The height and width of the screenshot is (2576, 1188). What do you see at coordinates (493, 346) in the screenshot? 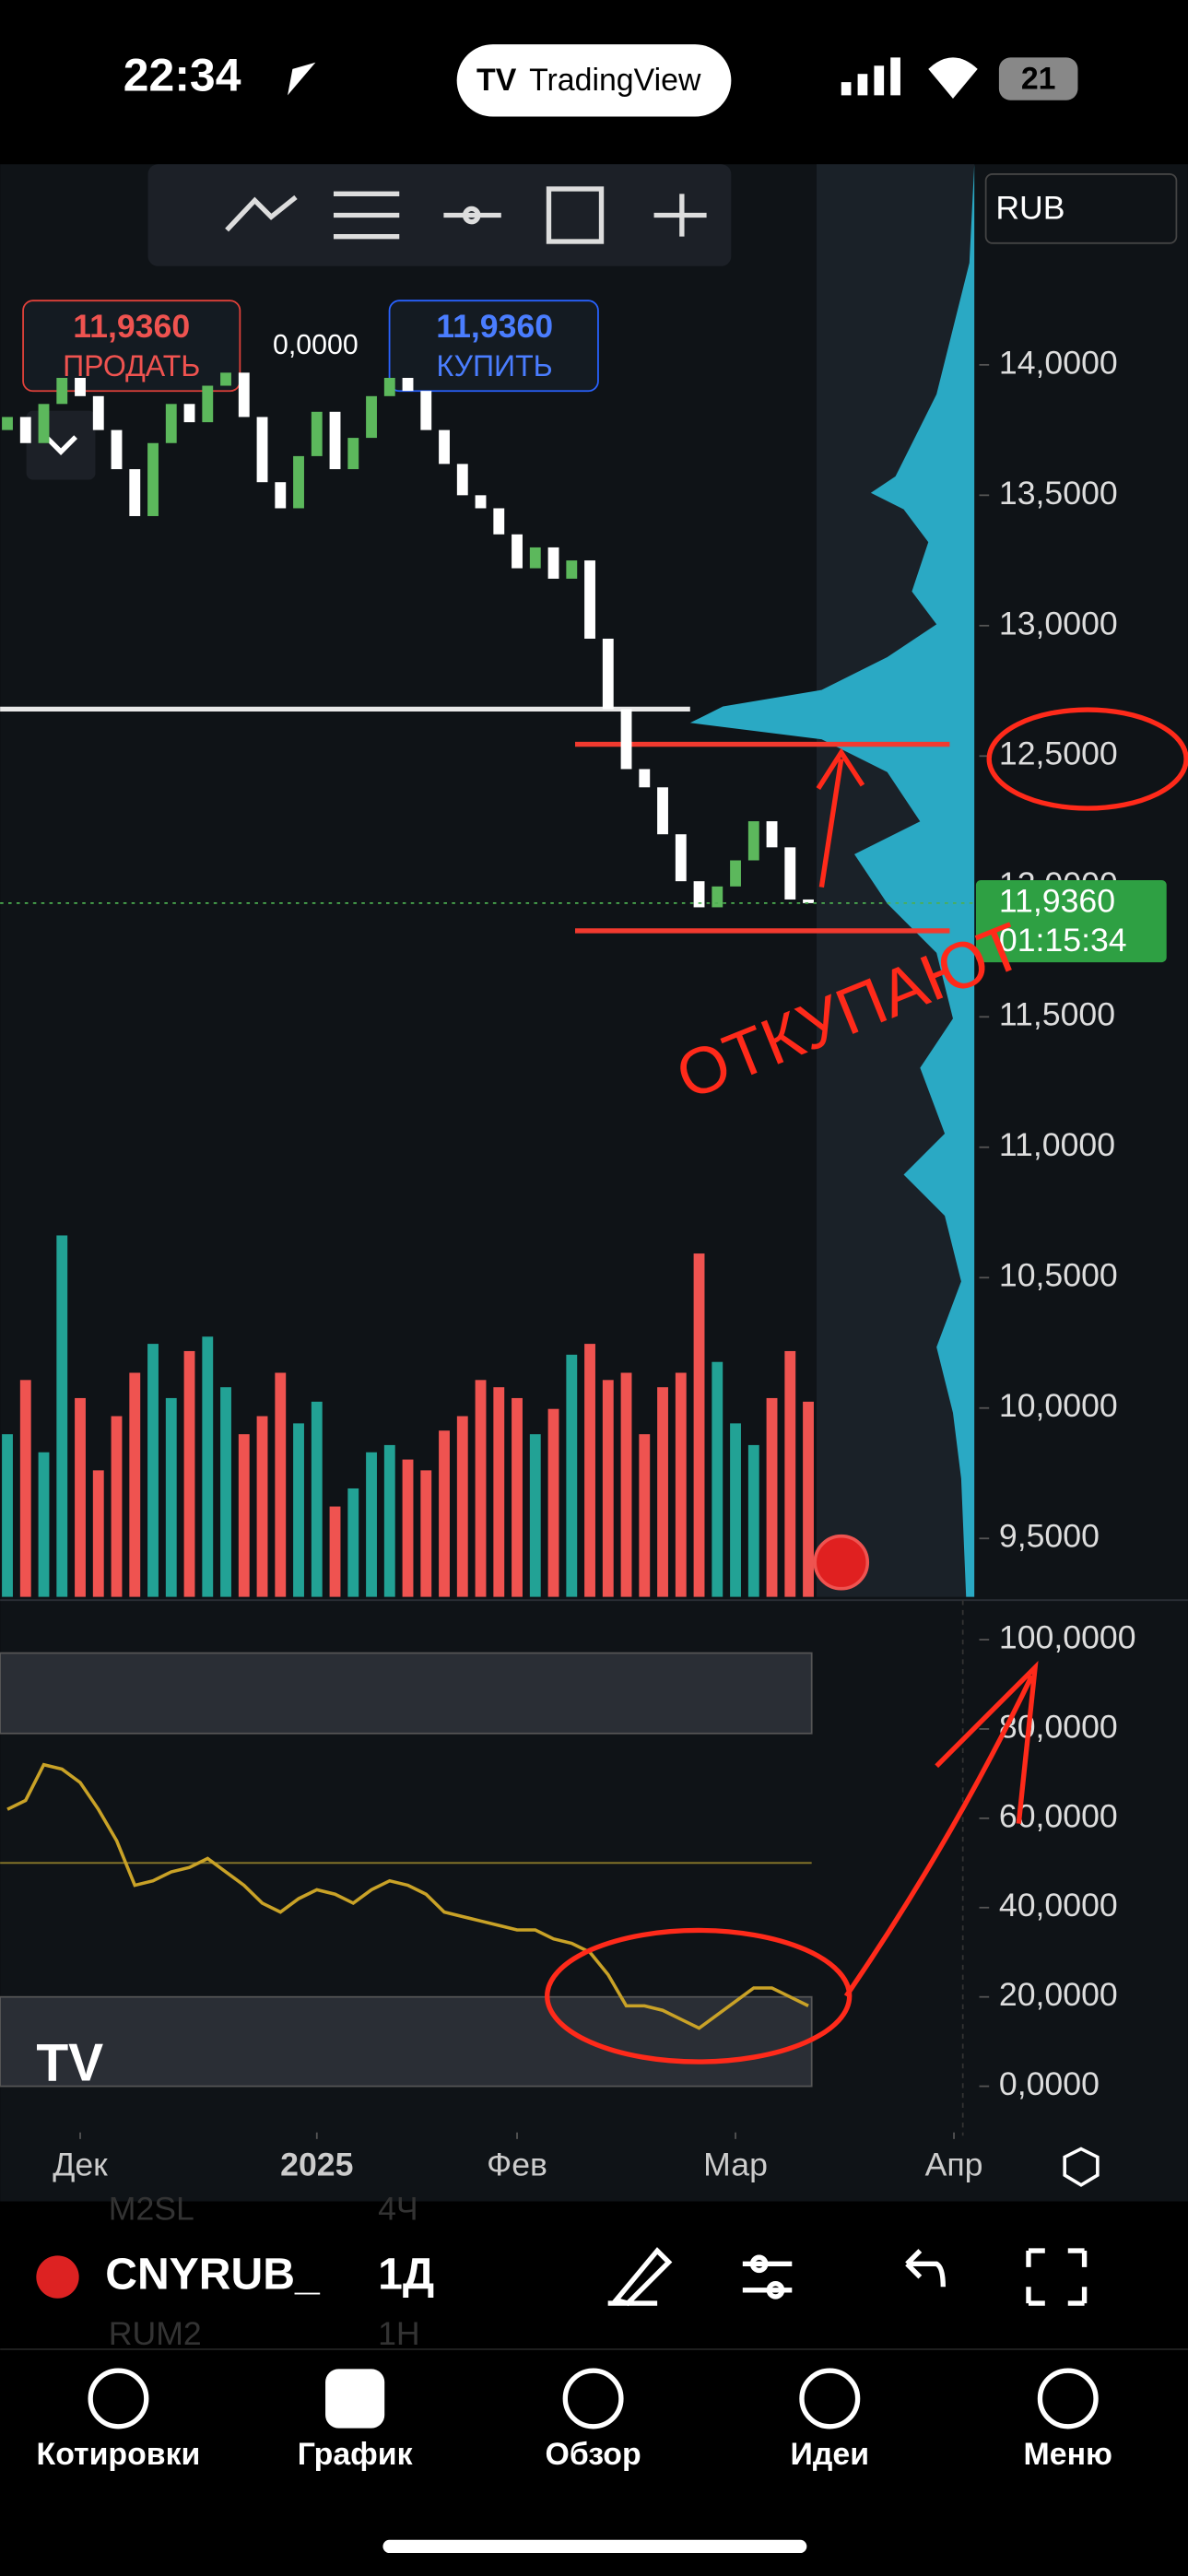
I see `buy-button` at bounding box center [493, 346].